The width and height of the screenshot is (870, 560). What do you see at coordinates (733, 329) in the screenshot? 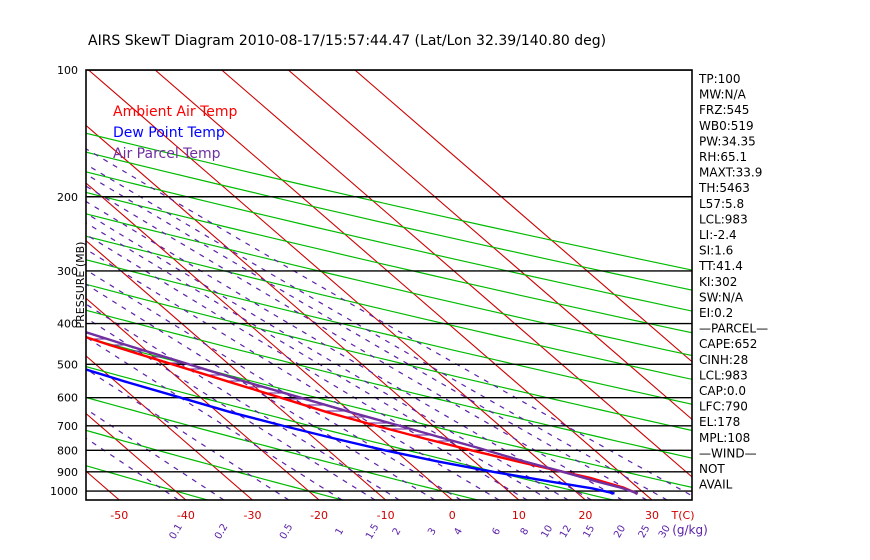
I see `index-line: —PARCEL—` at bounding box center [733, 329].